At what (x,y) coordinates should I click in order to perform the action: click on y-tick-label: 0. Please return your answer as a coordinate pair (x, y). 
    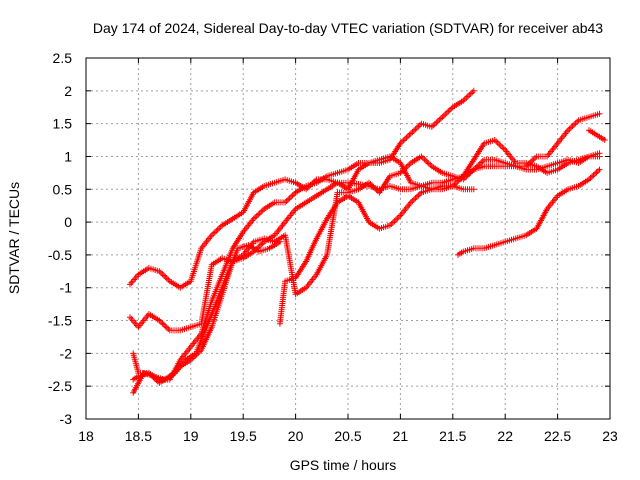
    Looking at the image, I should click on (68, 222).